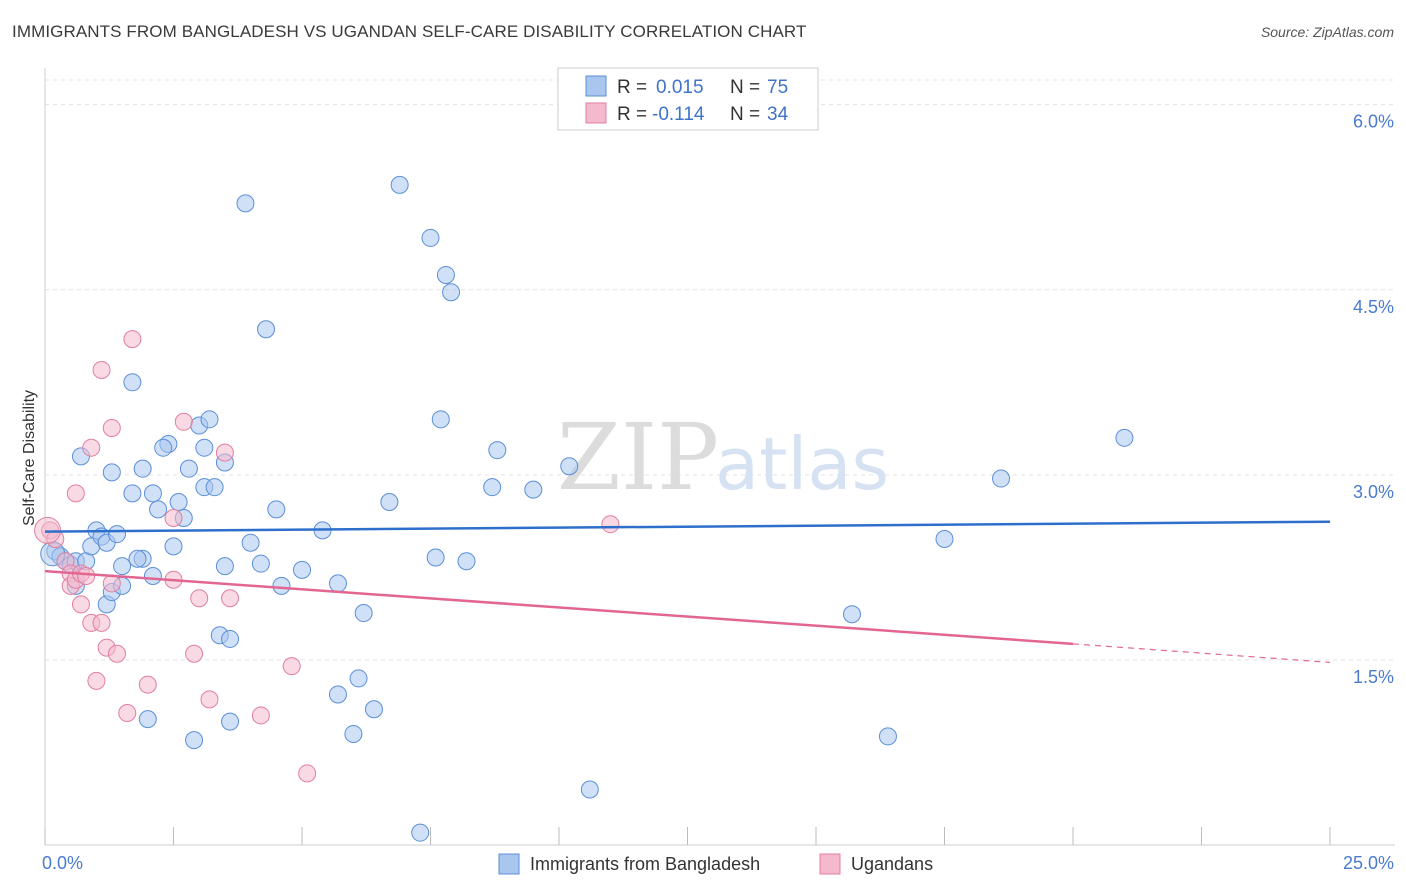  I want to click on bottom-legend-swatch-pink, so click(830, 864).